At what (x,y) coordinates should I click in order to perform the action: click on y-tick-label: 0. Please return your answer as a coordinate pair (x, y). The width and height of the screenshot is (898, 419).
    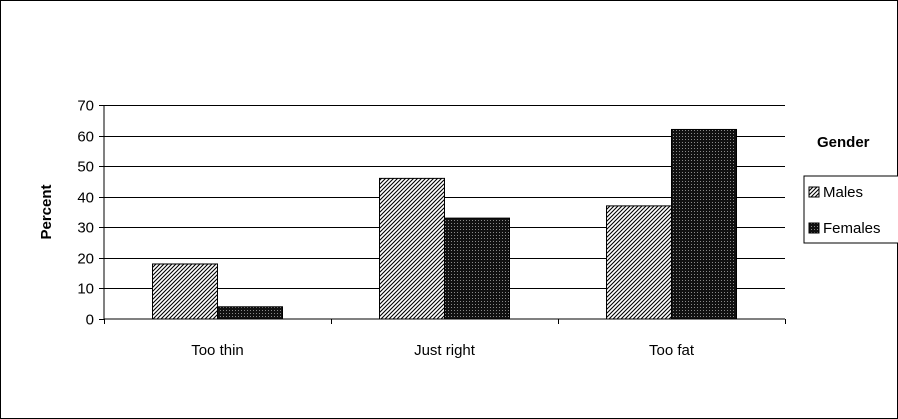
    Looking at the image, I should click on (90, 320).